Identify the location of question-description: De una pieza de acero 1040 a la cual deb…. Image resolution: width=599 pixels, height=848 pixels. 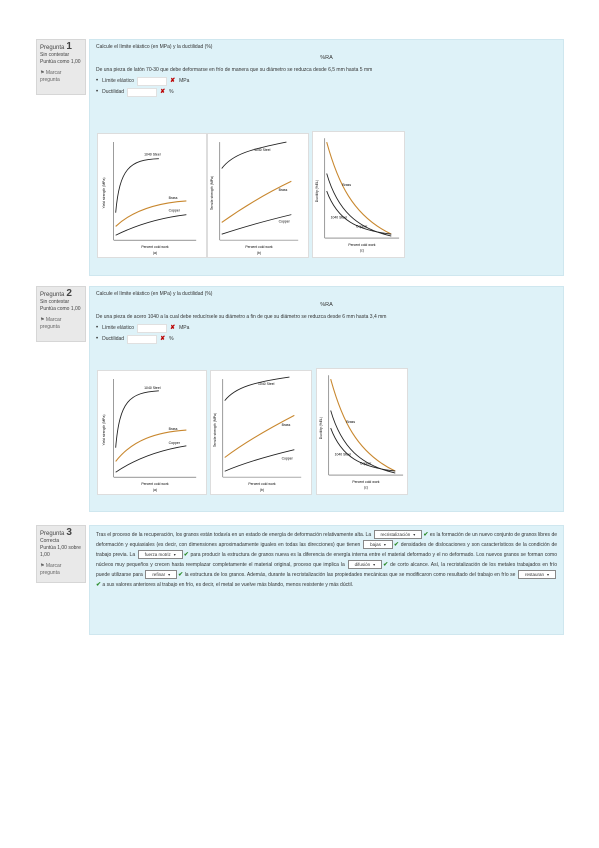
(241, 317).